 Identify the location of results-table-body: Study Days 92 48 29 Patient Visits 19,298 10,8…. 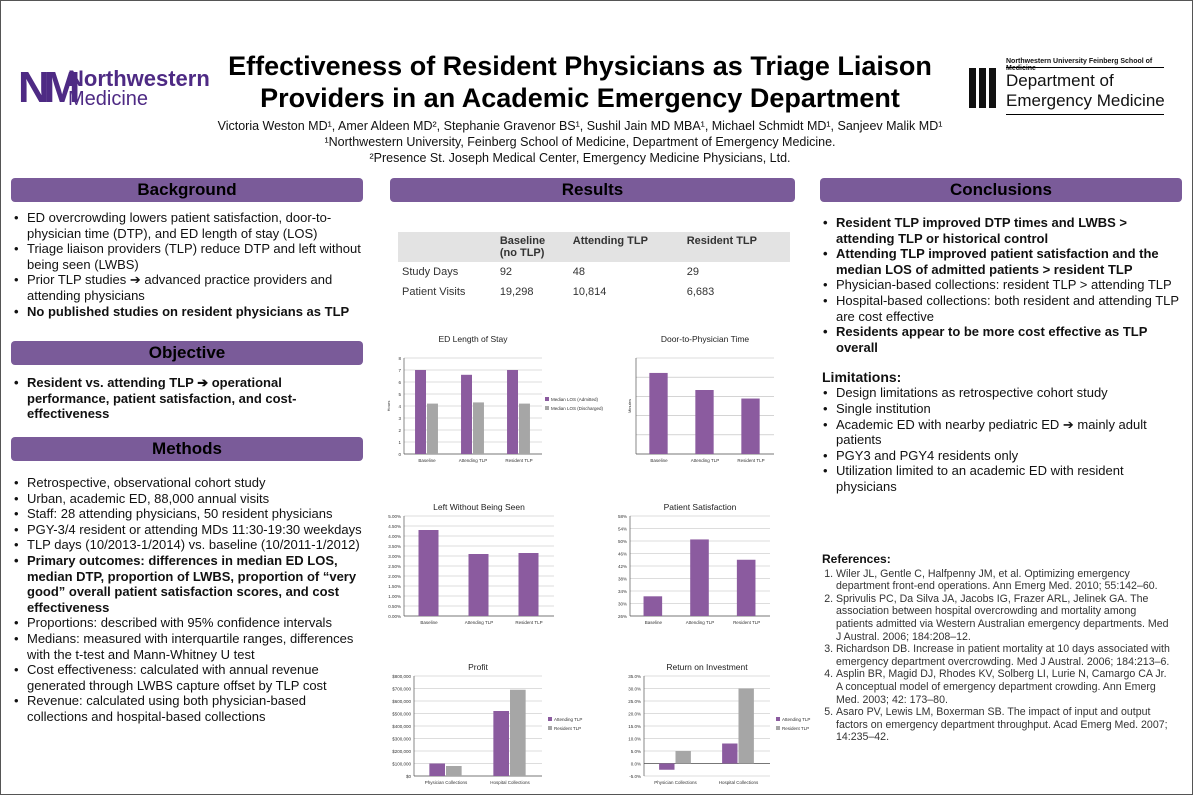
(594, 282).